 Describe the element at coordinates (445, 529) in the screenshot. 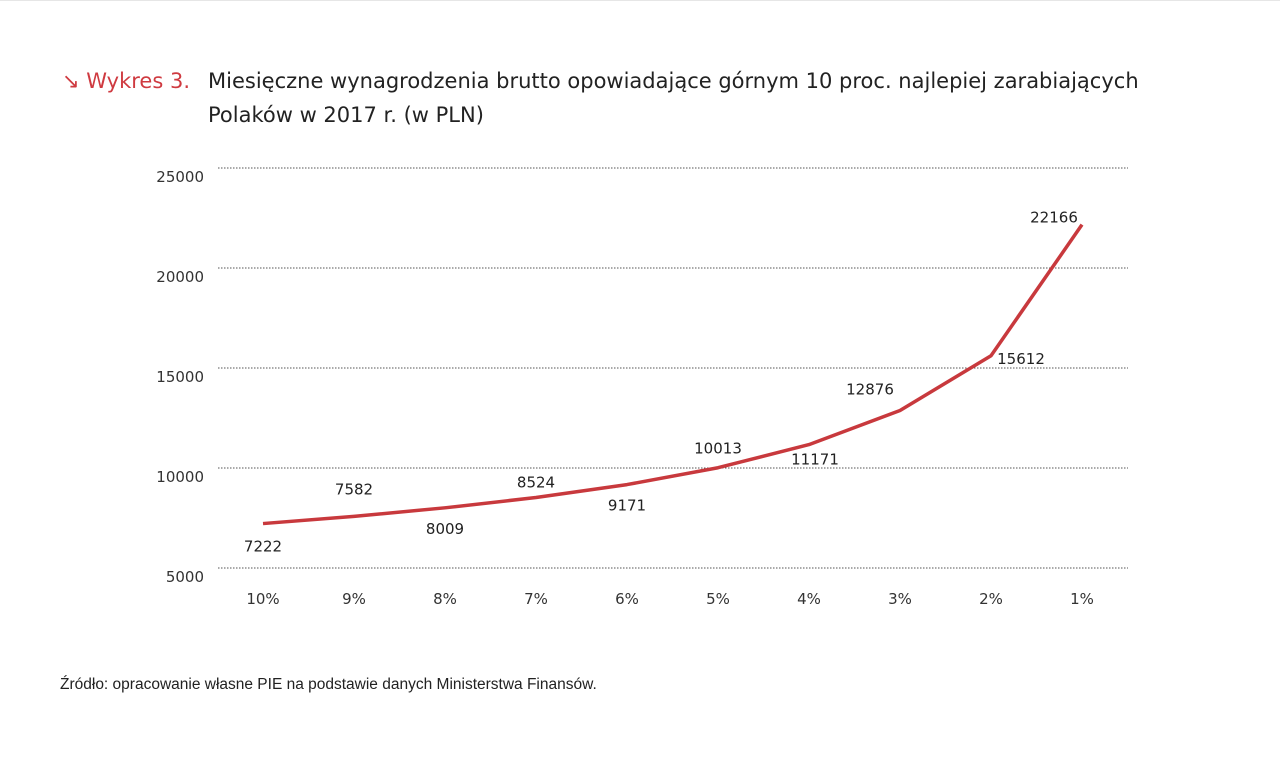

I see `data-label: 8009` at that location.